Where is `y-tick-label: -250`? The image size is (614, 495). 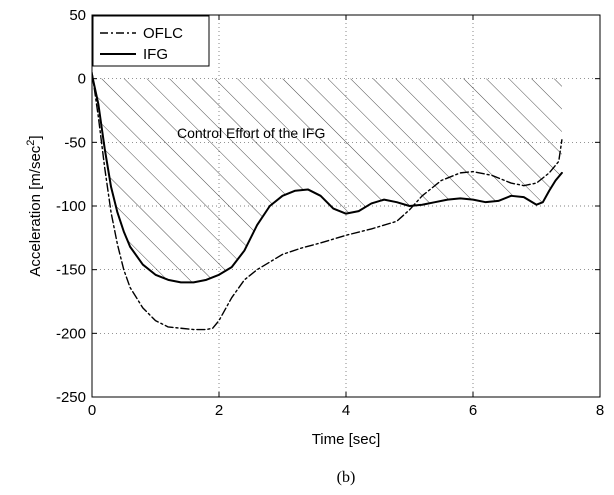 y-tick-label: -250 is located at coordinates (71, 397).